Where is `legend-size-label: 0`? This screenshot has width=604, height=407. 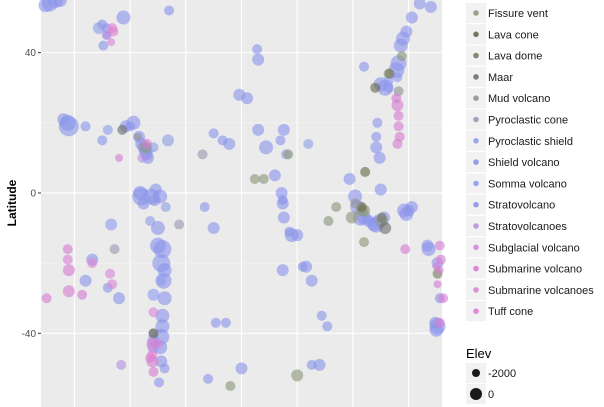
legend-size-label: 0 is located at coordinates (491, 395).